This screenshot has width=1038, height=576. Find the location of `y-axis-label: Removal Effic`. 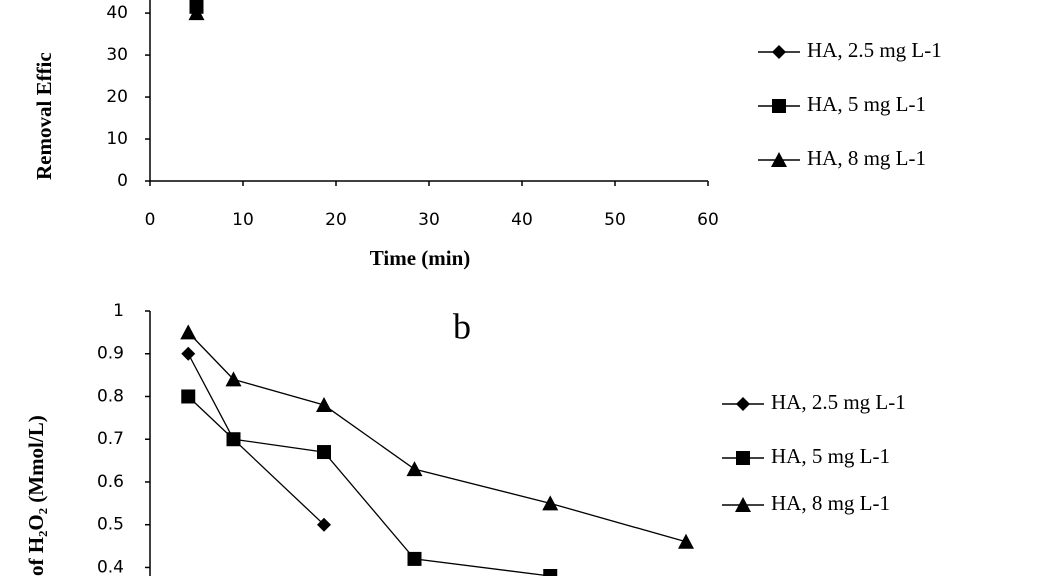

y-axis-label: Removal Effic is located at coordinates (44, 116).